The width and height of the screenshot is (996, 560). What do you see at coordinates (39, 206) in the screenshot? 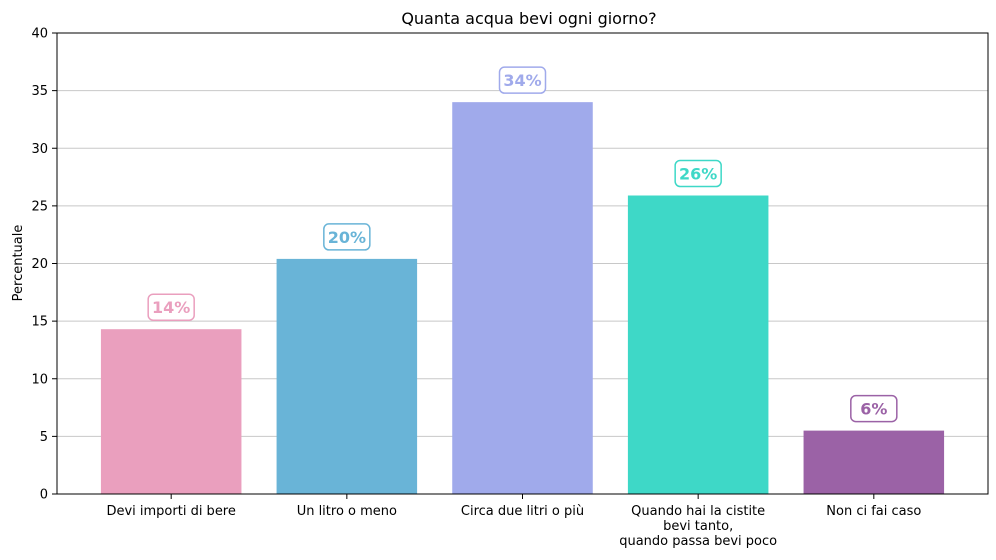
I see `y-tick-label: 25` at bounding box center [39, 206].